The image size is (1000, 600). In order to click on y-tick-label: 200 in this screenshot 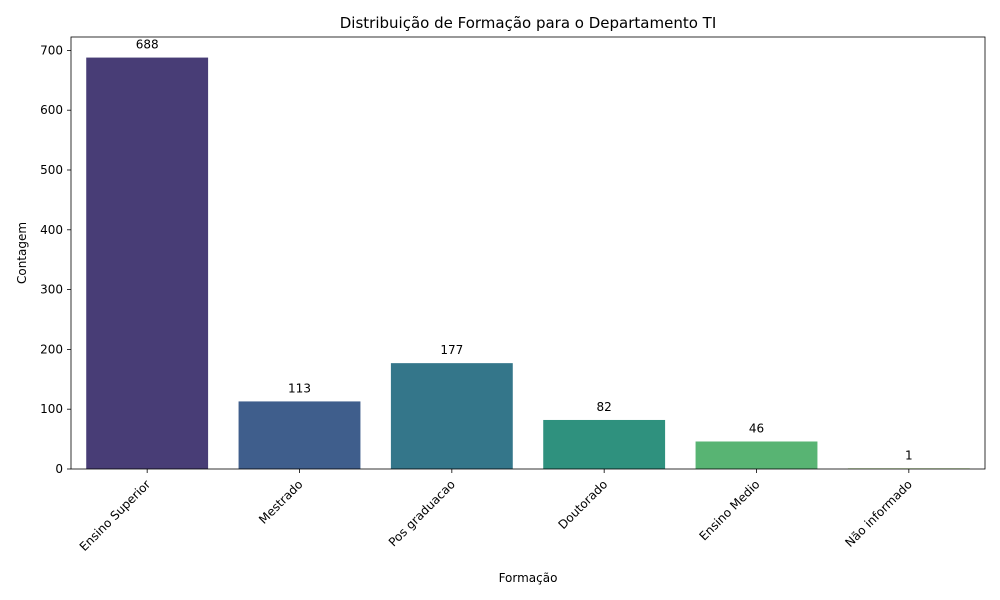, I will do `click(51, 349)`.